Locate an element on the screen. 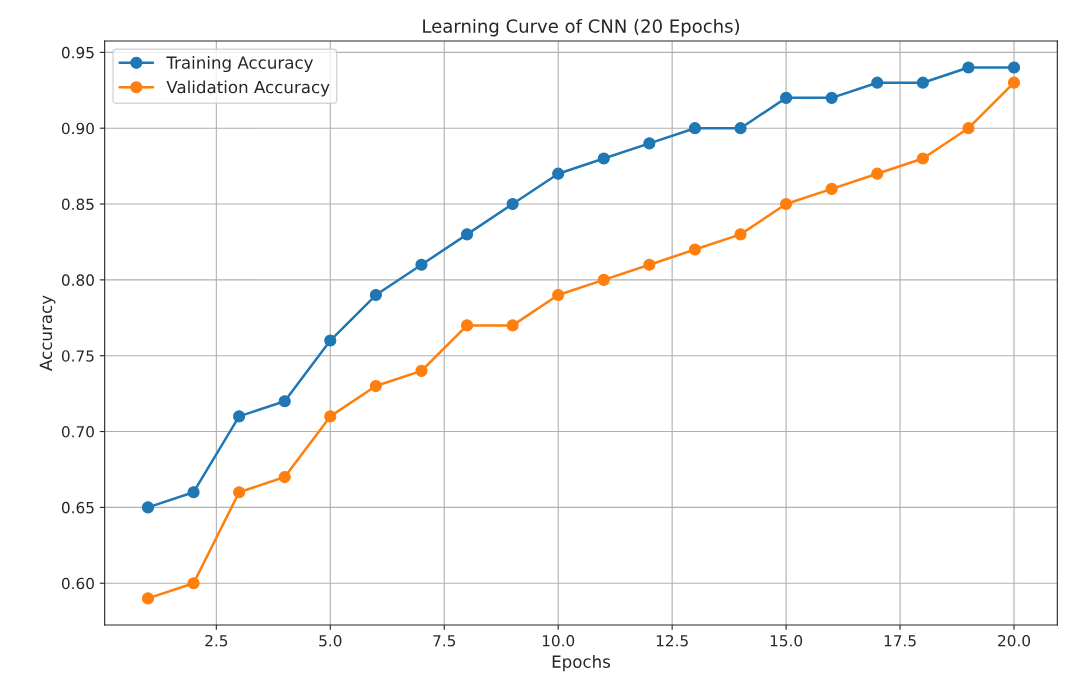 This screenshot has width=1068, height=683. y-tick-label: 0.80 is located at coordinates (77, 280).